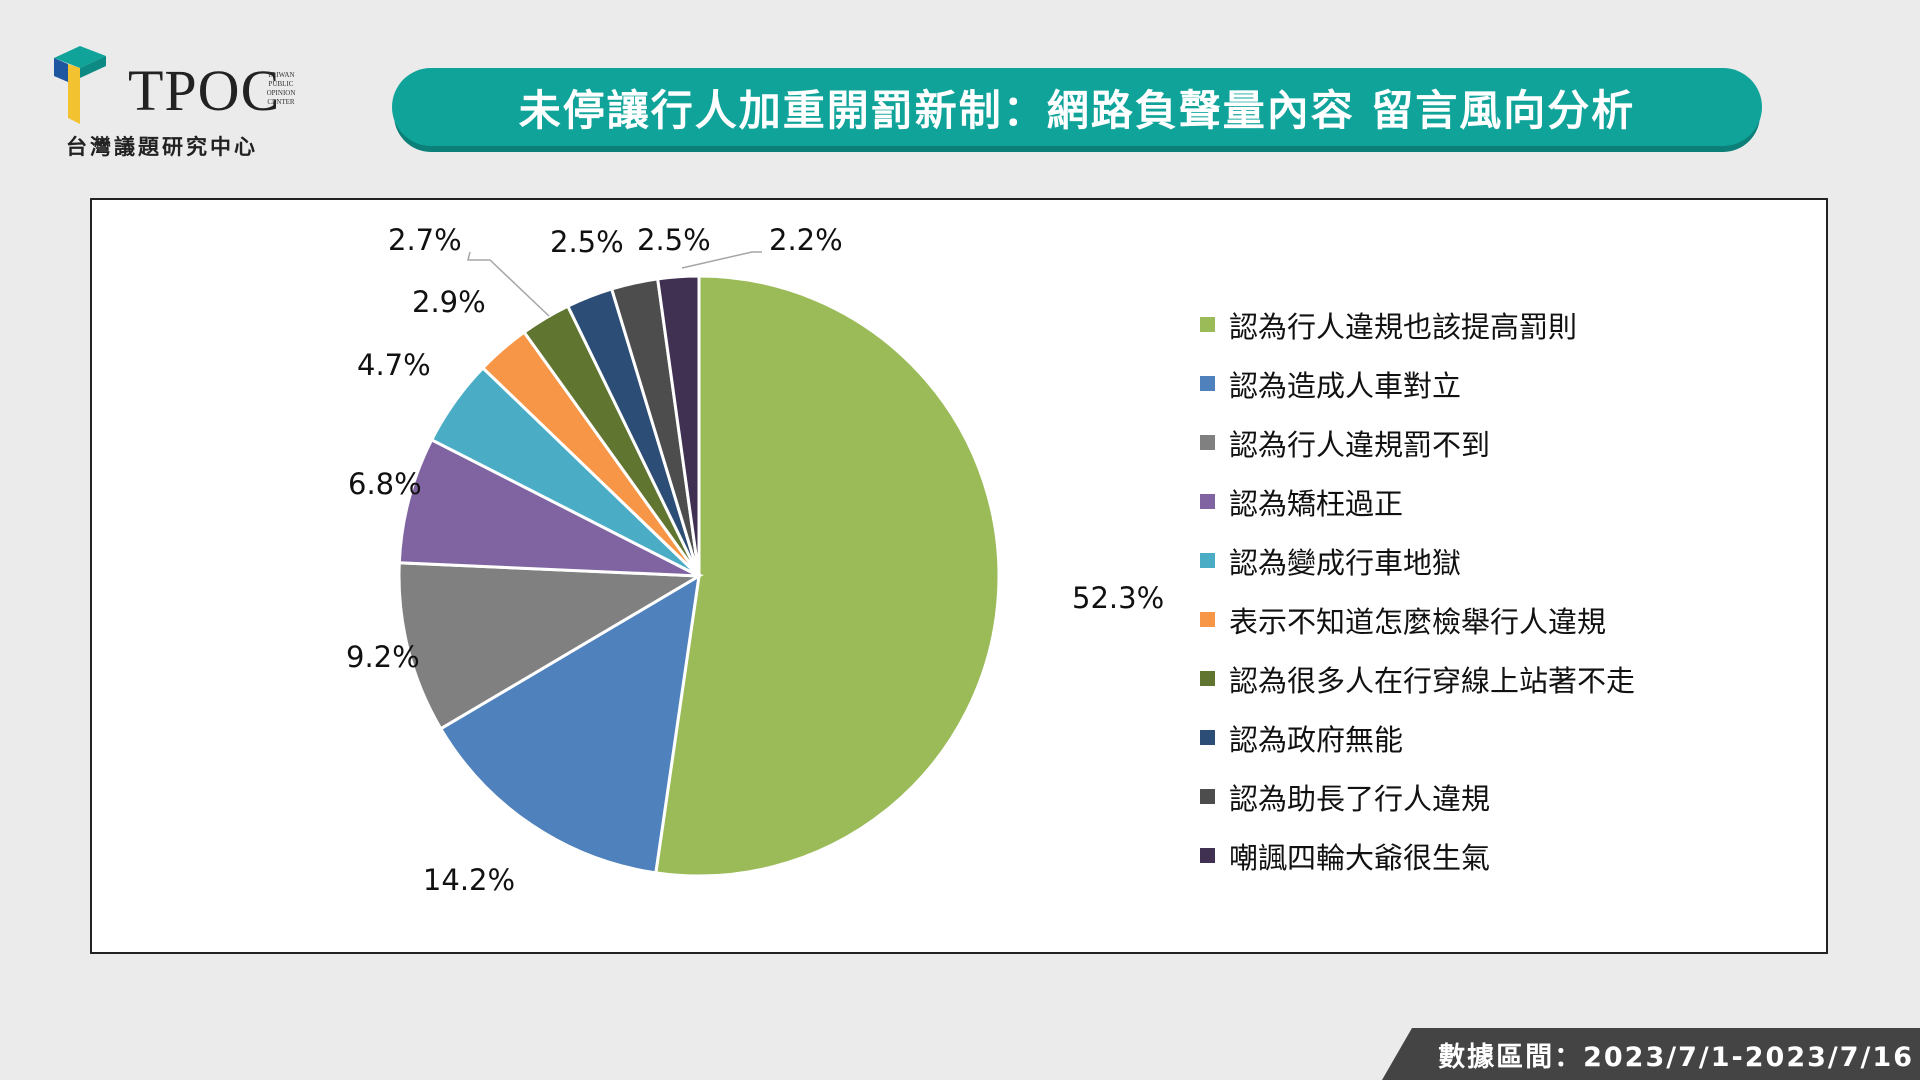  Describe the element at coordinates (1432, 680) in the screenshot. I see `legend-label: 認為很多人在行穿線上站著不走` at that location.